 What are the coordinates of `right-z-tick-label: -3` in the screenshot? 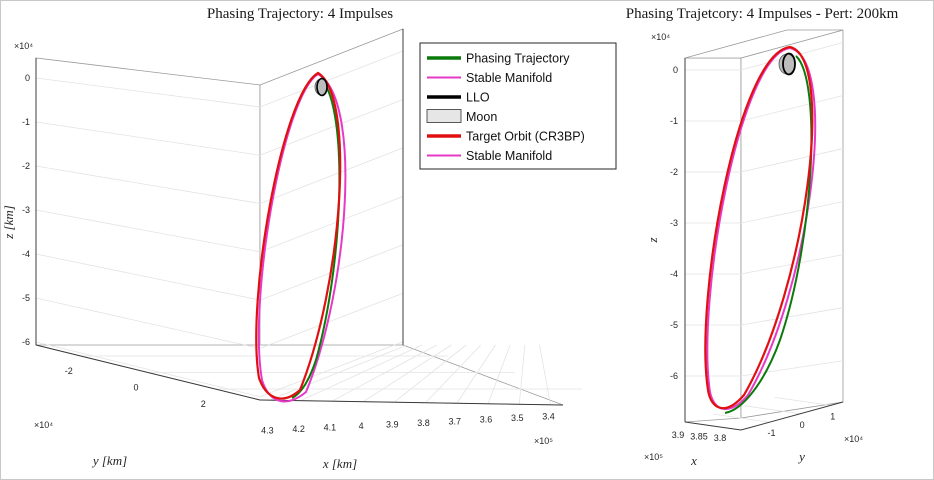 It's located at (674, 223).